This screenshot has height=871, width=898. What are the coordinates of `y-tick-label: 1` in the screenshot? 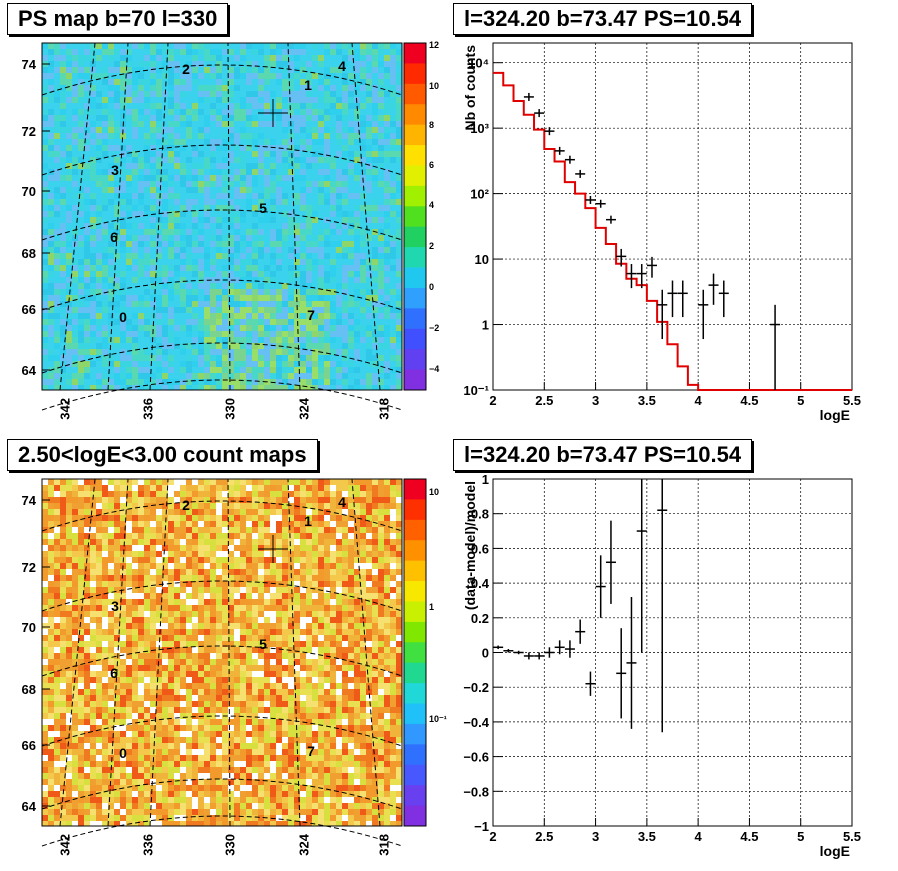 It's located at (485, 325).